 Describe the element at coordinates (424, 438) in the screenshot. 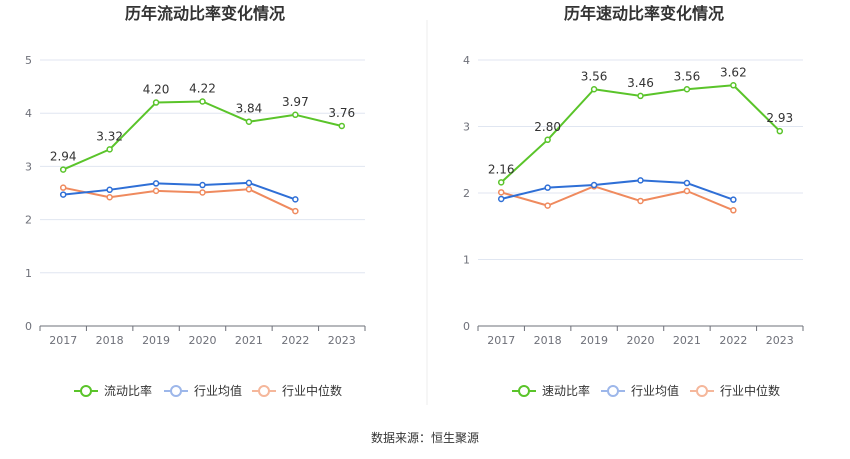

I see `data-source-note: 数据来源：恒生聚源` at that location.